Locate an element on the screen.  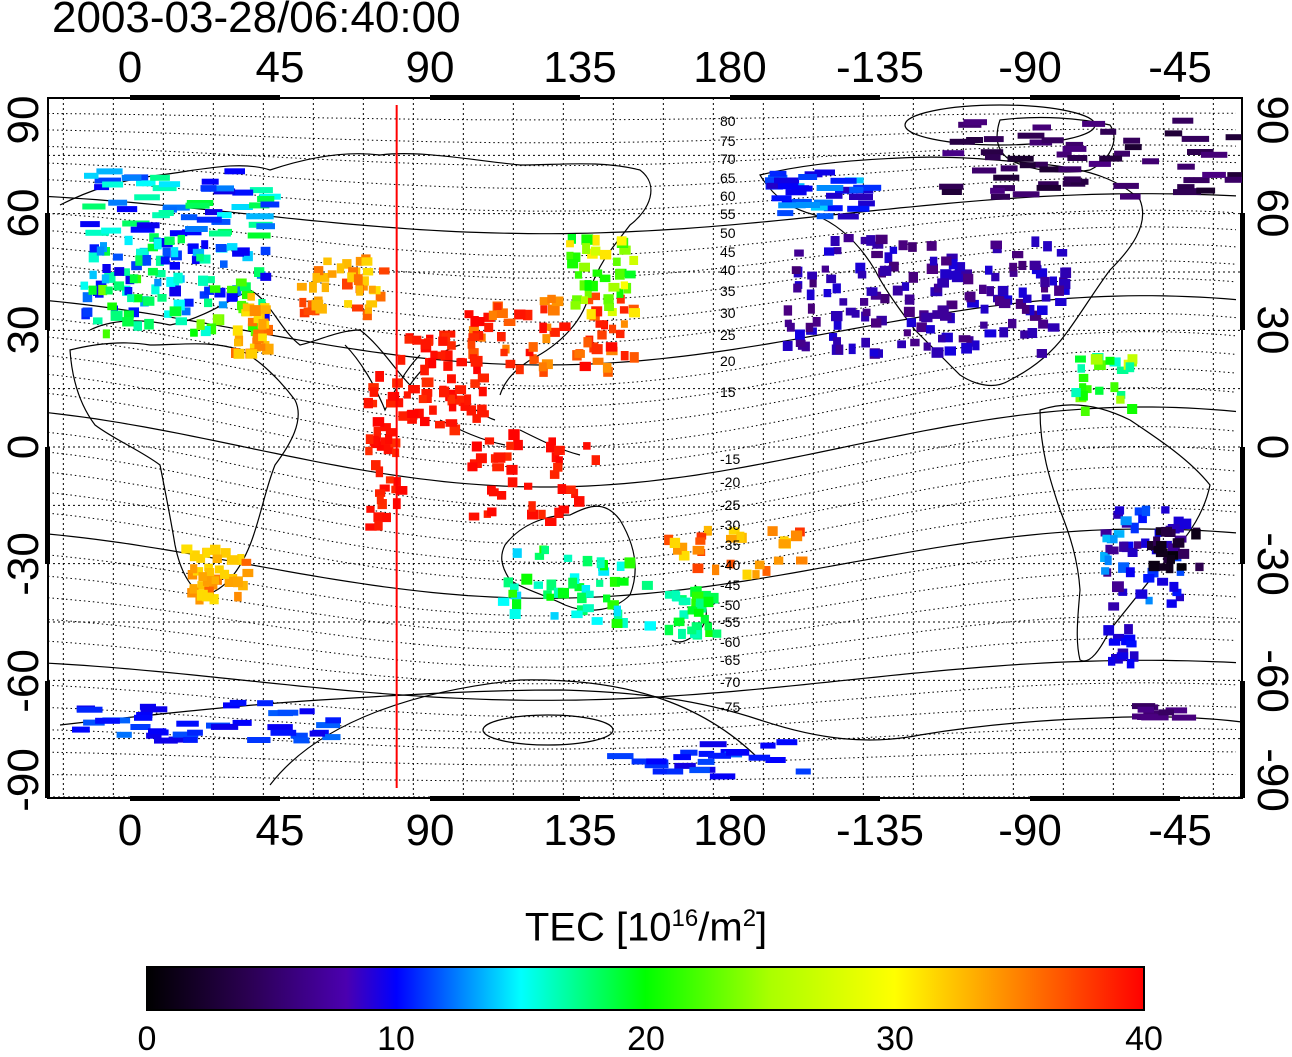
contour-label: -40 is located at coordinates (730, 565).